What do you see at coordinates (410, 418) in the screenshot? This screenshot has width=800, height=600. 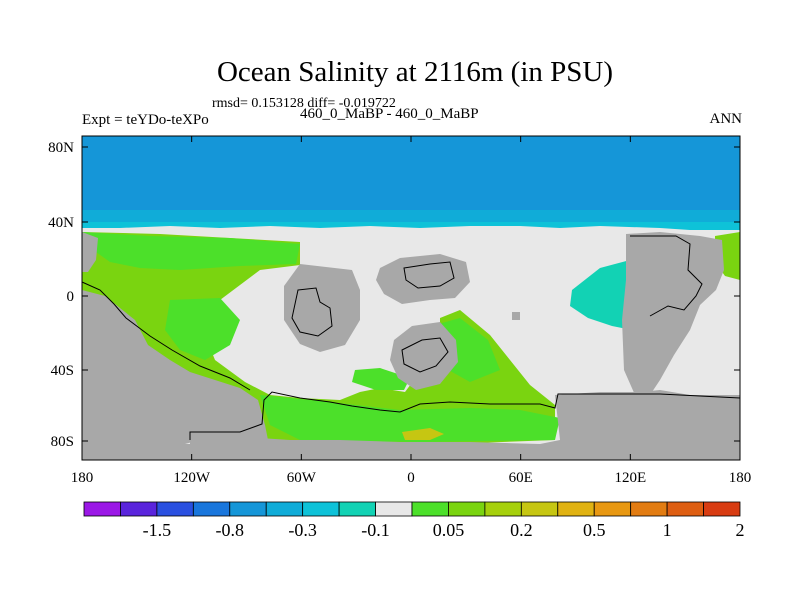 I see `green-patch-south` at bounding box center [410, 418].